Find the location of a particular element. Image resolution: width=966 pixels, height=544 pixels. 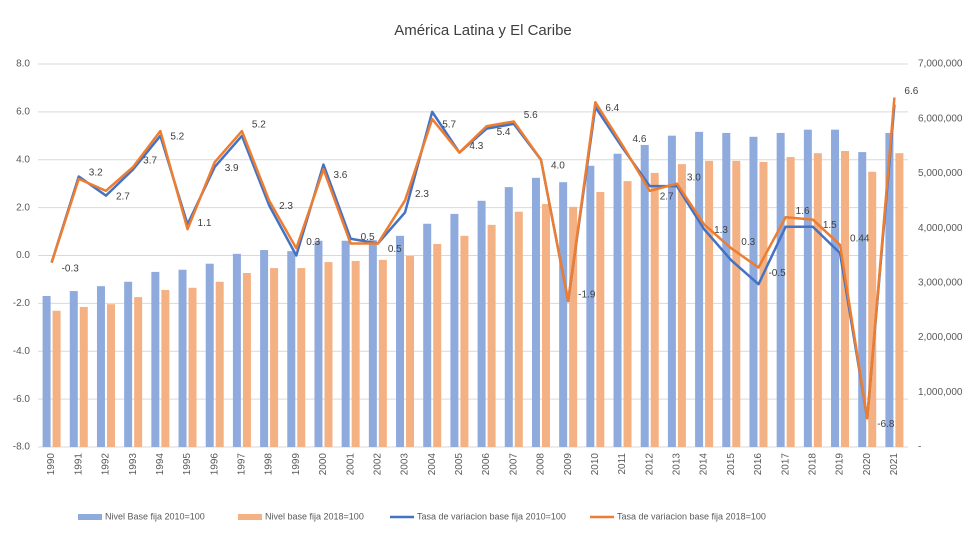

y2-tick-label: 7,000,000 is located at coordinates (940, 64).